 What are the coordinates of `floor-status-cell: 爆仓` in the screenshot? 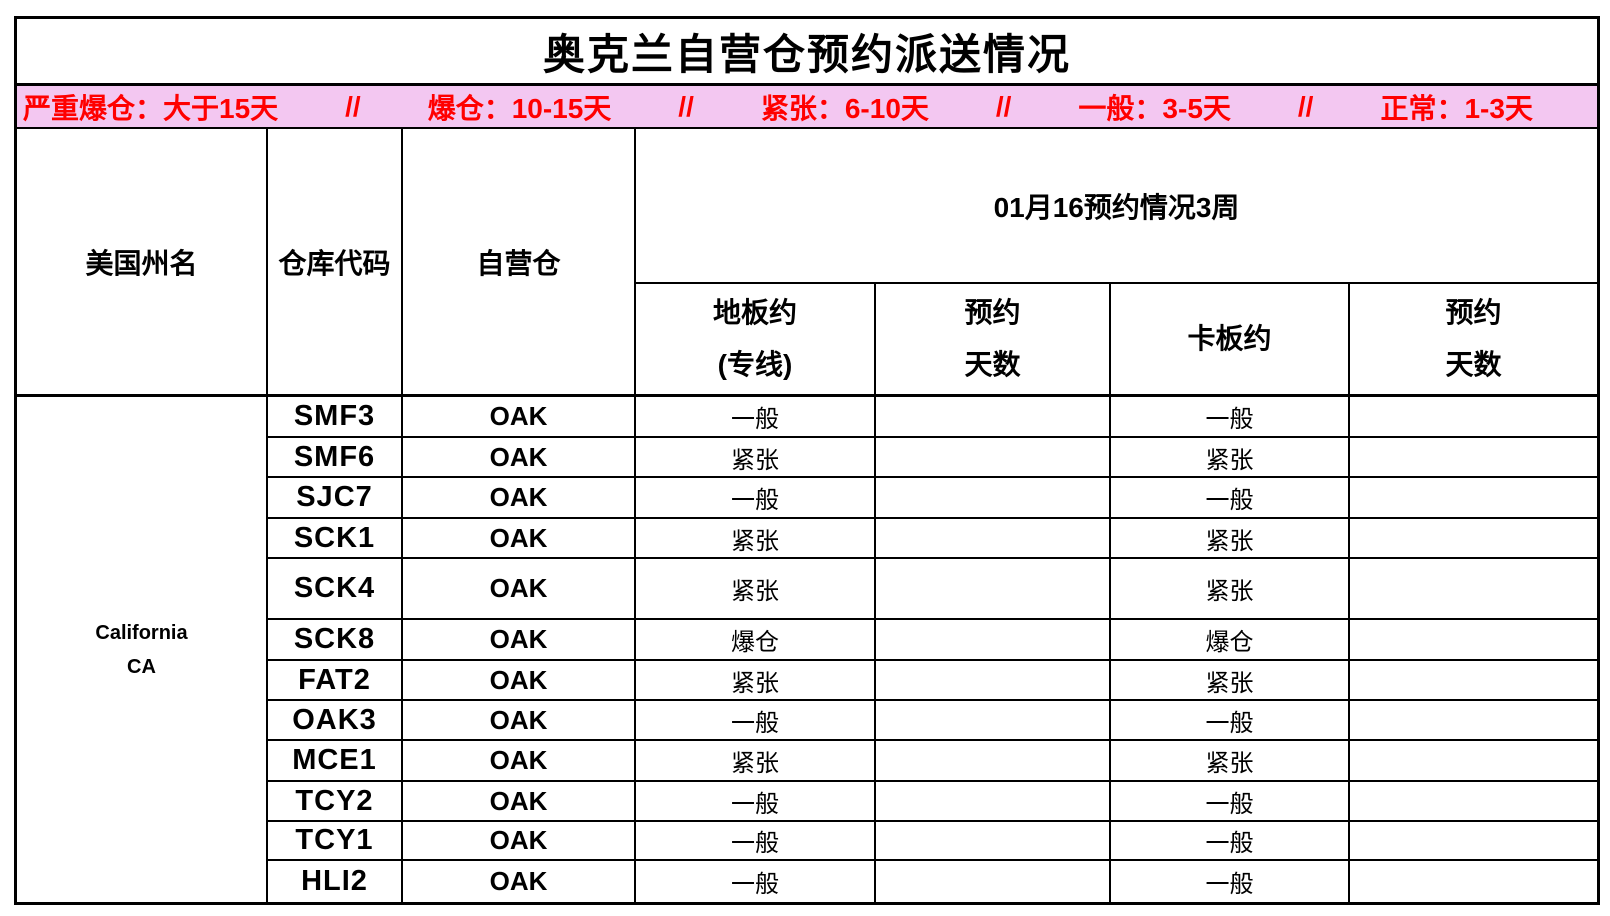 It's located at (756, 640).